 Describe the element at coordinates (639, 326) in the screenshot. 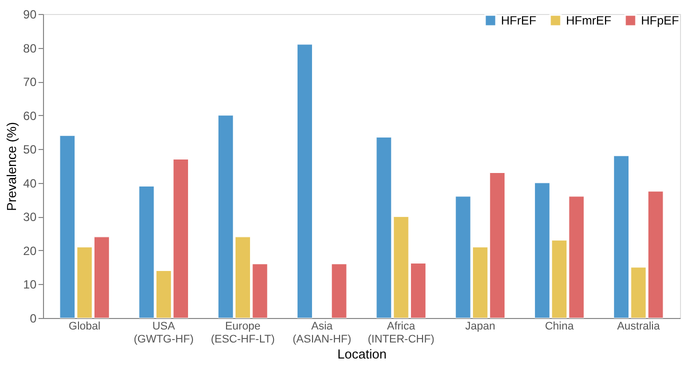

I see `x-tick-label: Australia` at that location.